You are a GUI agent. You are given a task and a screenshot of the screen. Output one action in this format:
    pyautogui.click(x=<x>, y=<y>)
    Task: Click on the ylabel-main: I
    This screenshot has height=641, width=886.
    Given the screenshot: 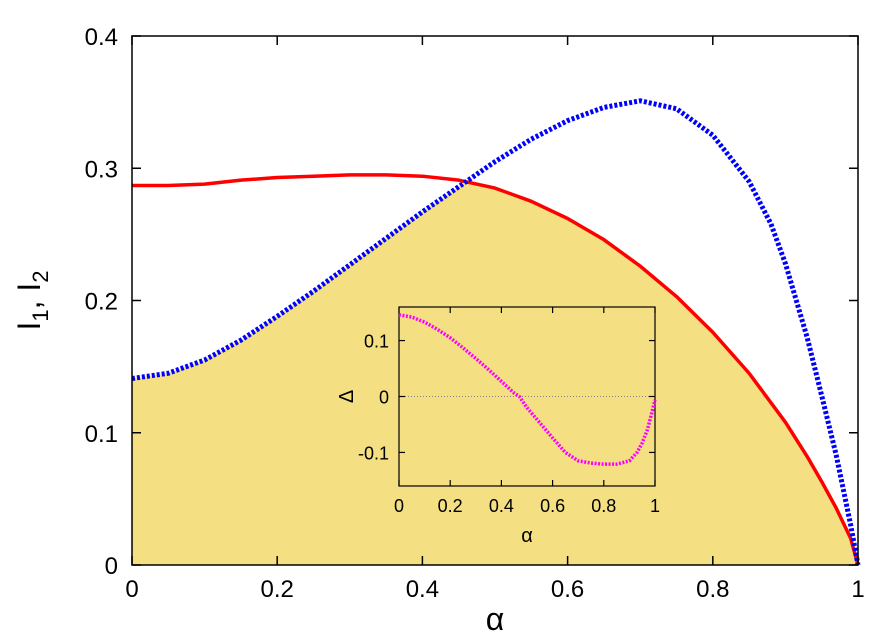 What is the action you would take?
    pyautogui.click(x=29, y=326)
    